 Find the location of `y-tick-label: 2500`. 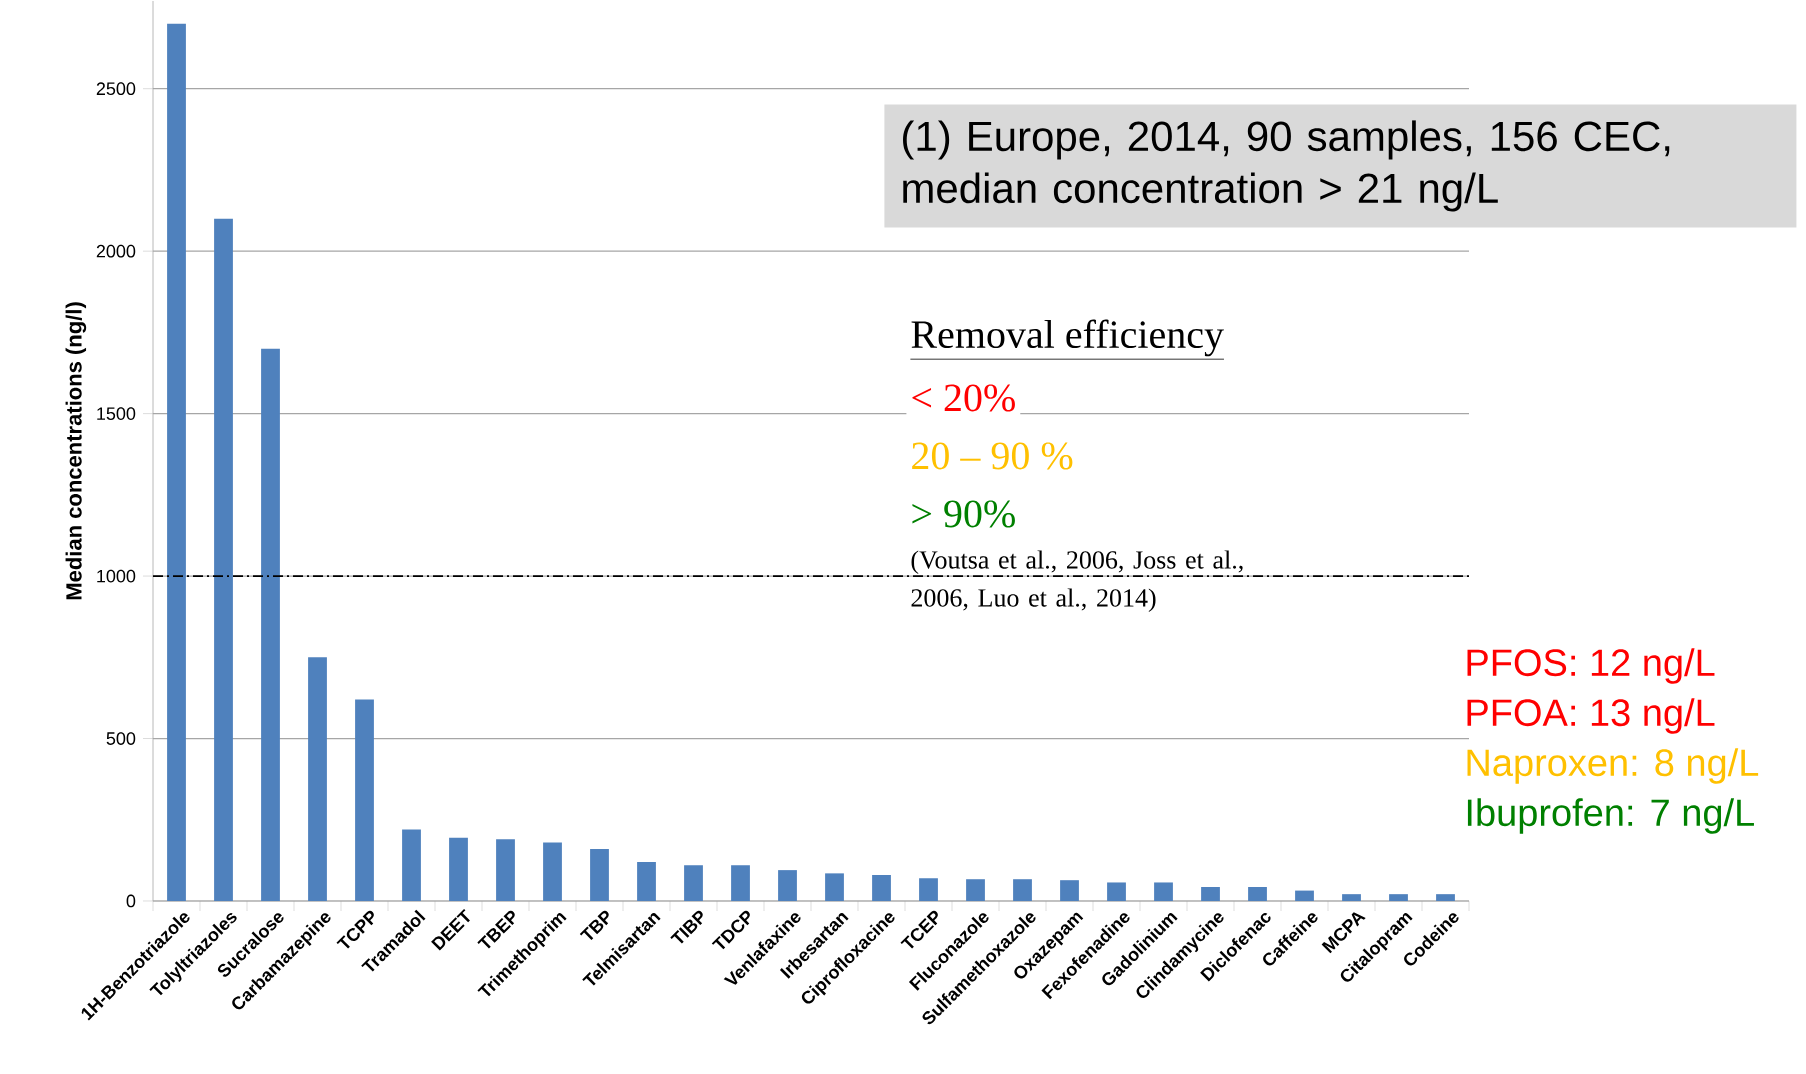

y-tick-label: 2500 is located at coordinates (116, 89).